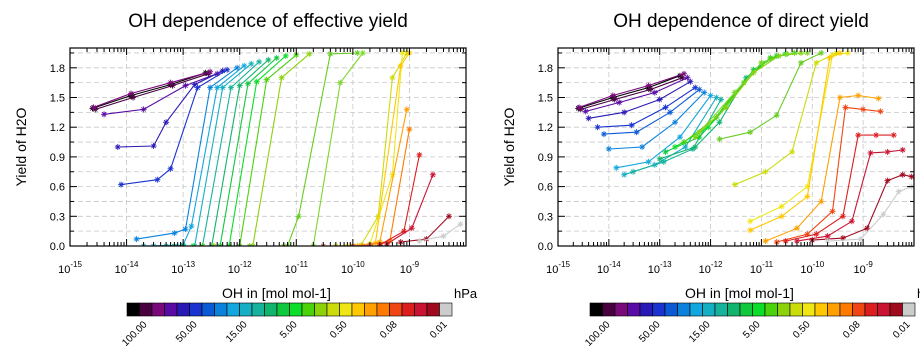 Image resolution: width=920 pixels, height=355 pixels. What do you see at coordinates (389, 330) in the screenshot?
I see `colorbar-tick-label: 0.08` at bounding box center [389, 330].